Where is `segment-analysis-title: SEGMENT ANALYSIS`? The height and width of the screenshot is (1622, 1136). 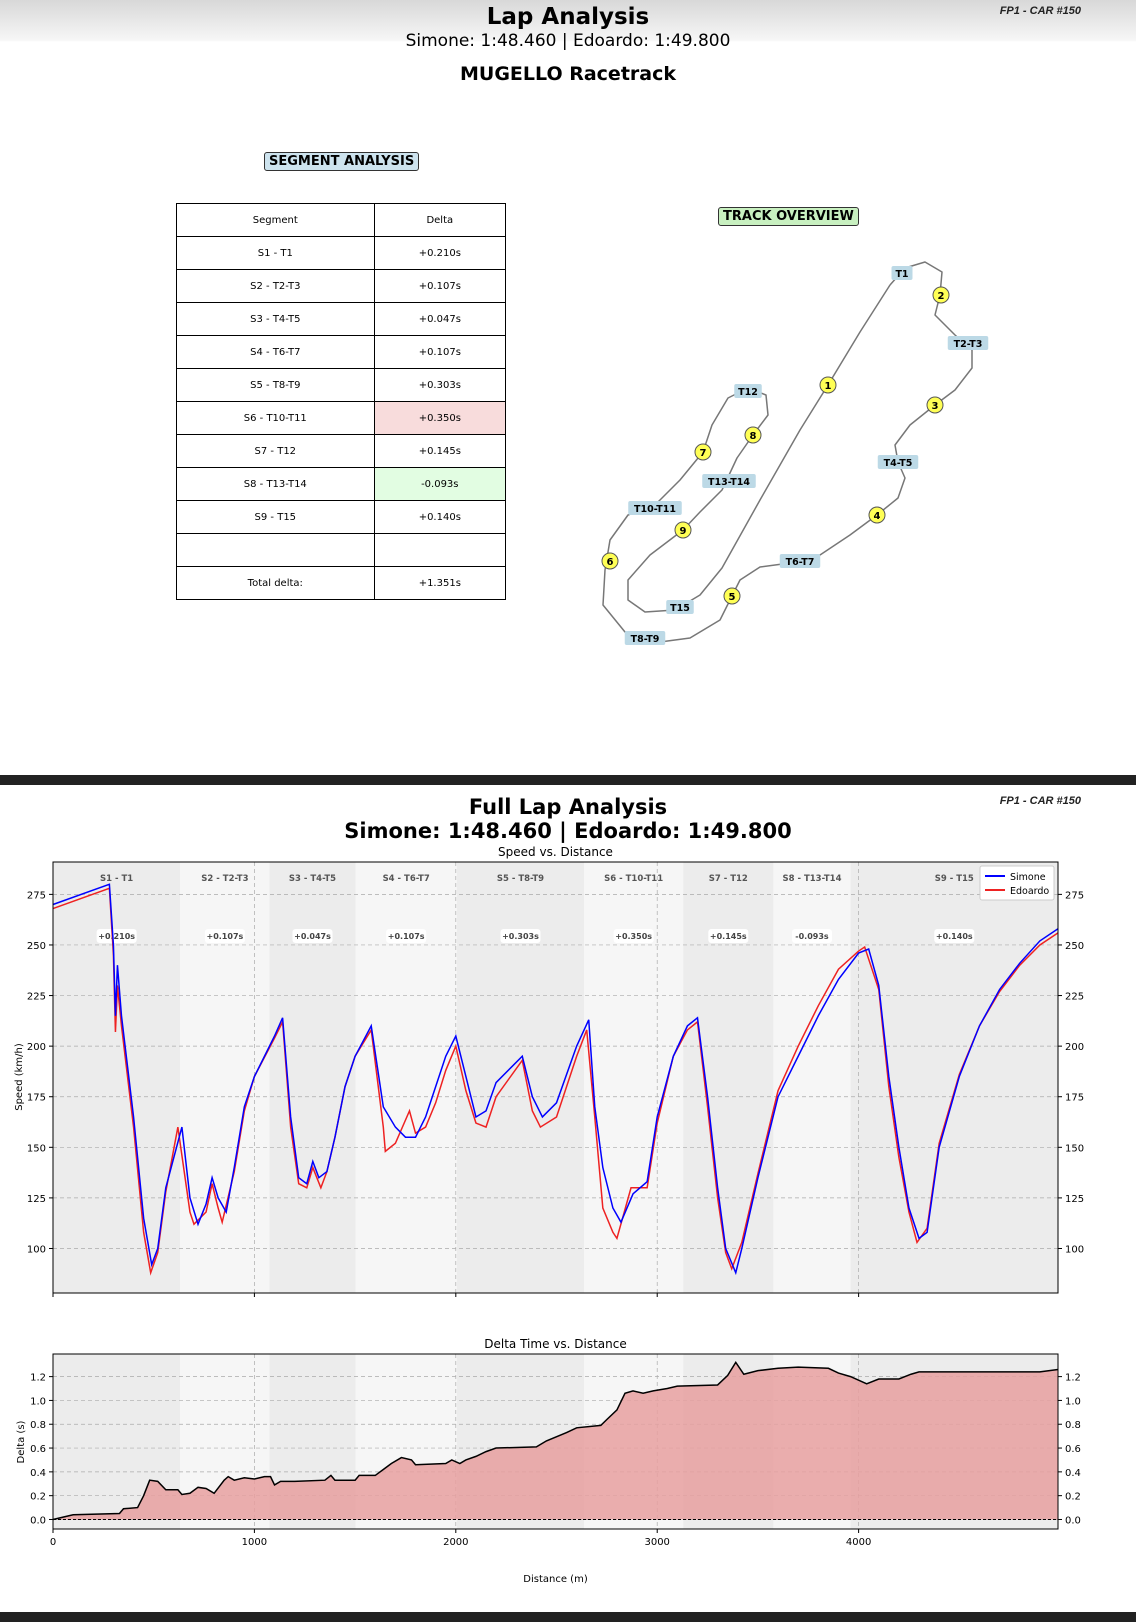
segment-analysis-title: SEGMENT ANALYSIS is located at coordinates (342, 161).